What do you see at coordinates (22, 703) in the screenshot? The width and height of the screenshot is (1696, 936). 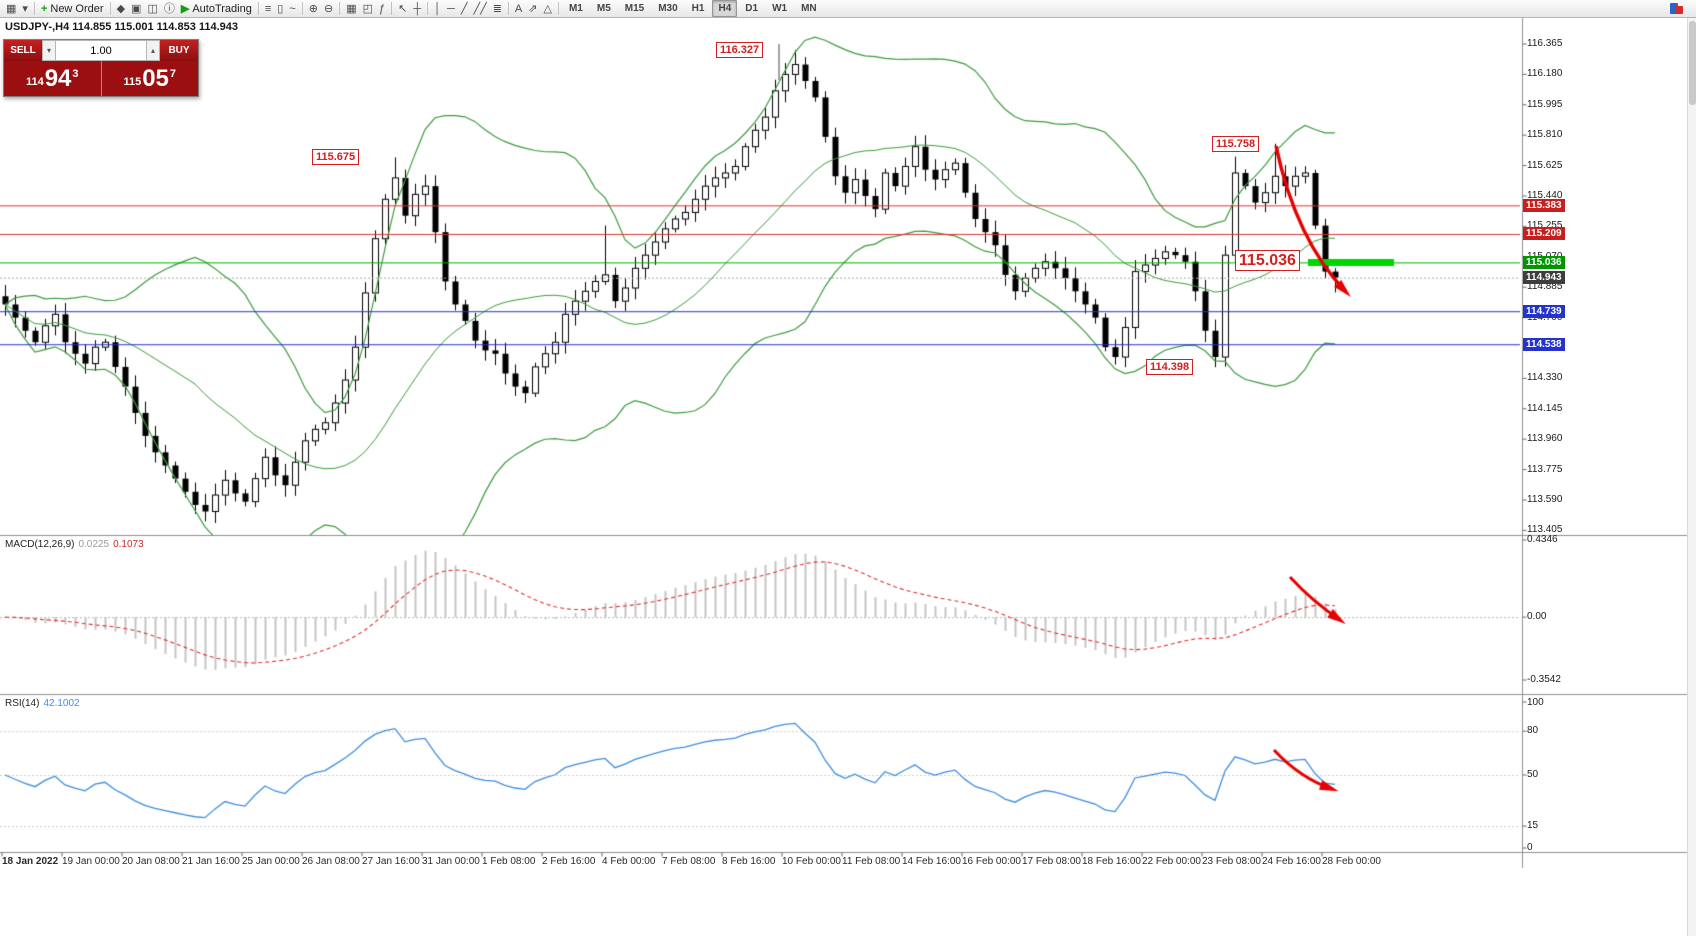 I see `rsi-name: RSI(14)` at bounding box center [22, 703].